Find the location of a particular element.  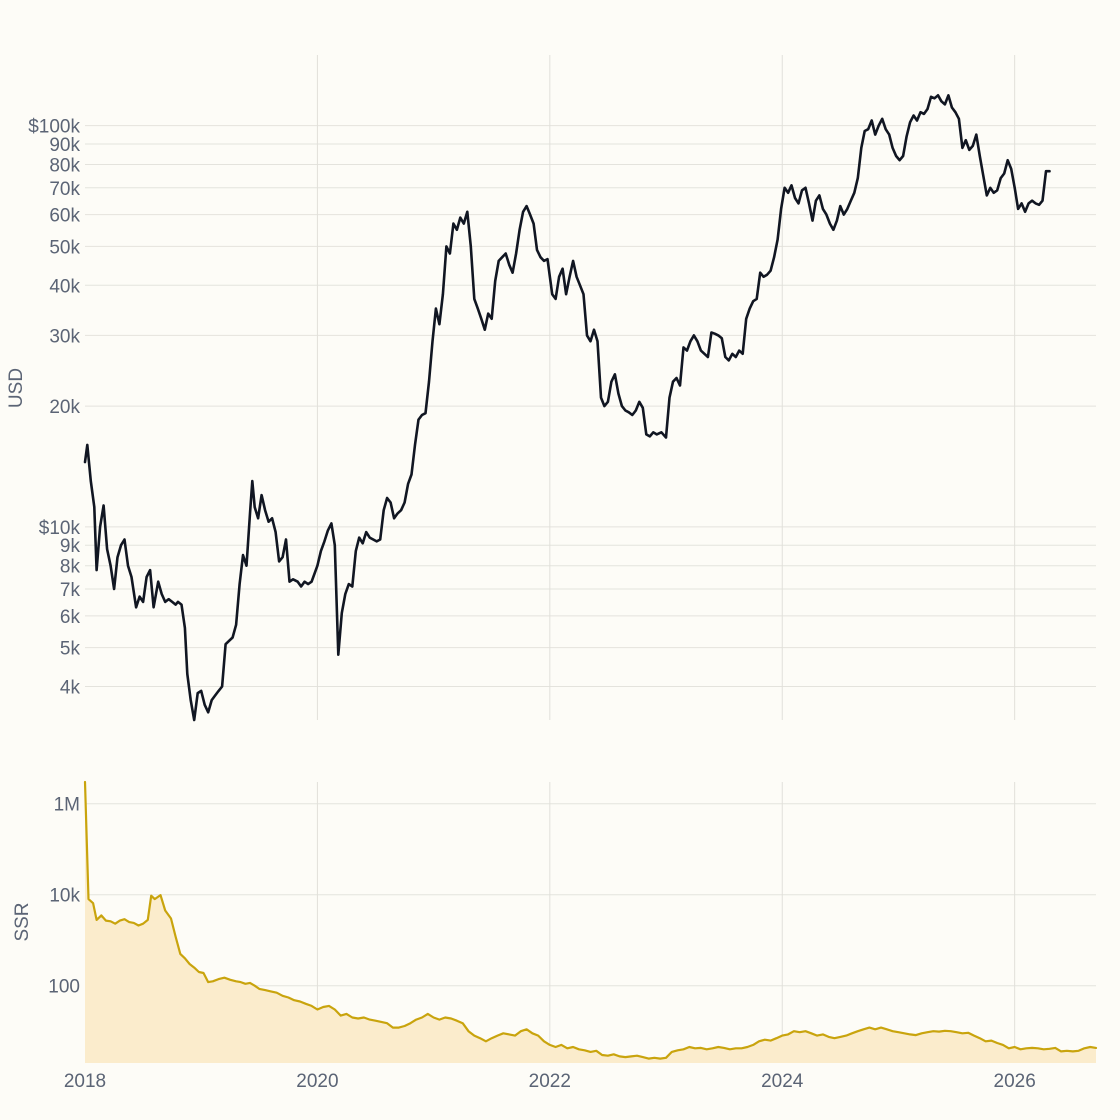

price-y-tick-label: 6k is located at coordinates (70, 617).